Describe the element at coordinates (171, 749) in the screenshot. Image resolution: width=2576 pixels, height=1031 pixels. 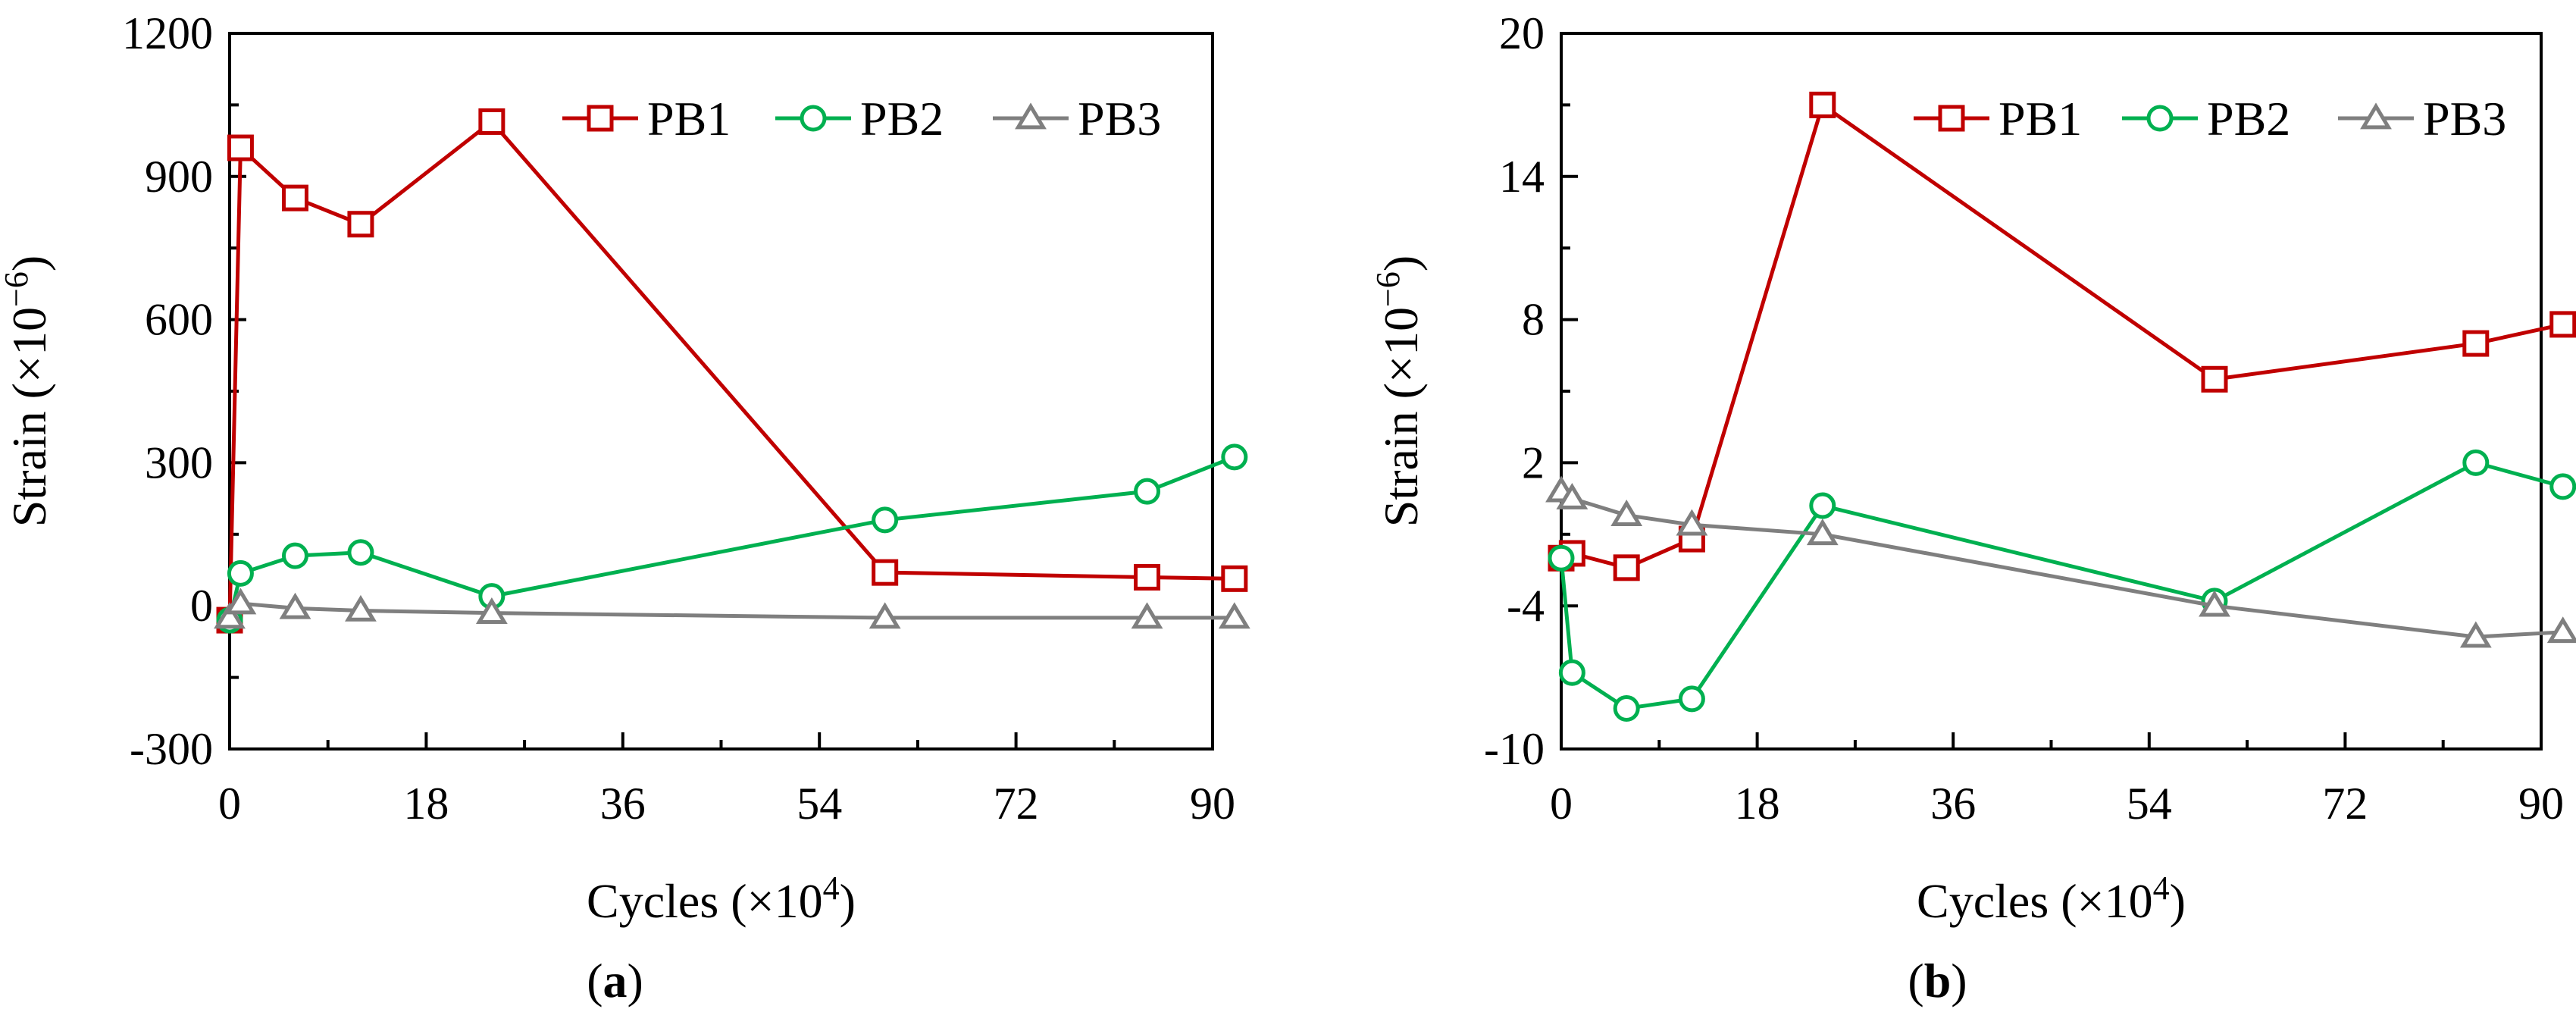
I see `y-tick-label: -300` at that location.